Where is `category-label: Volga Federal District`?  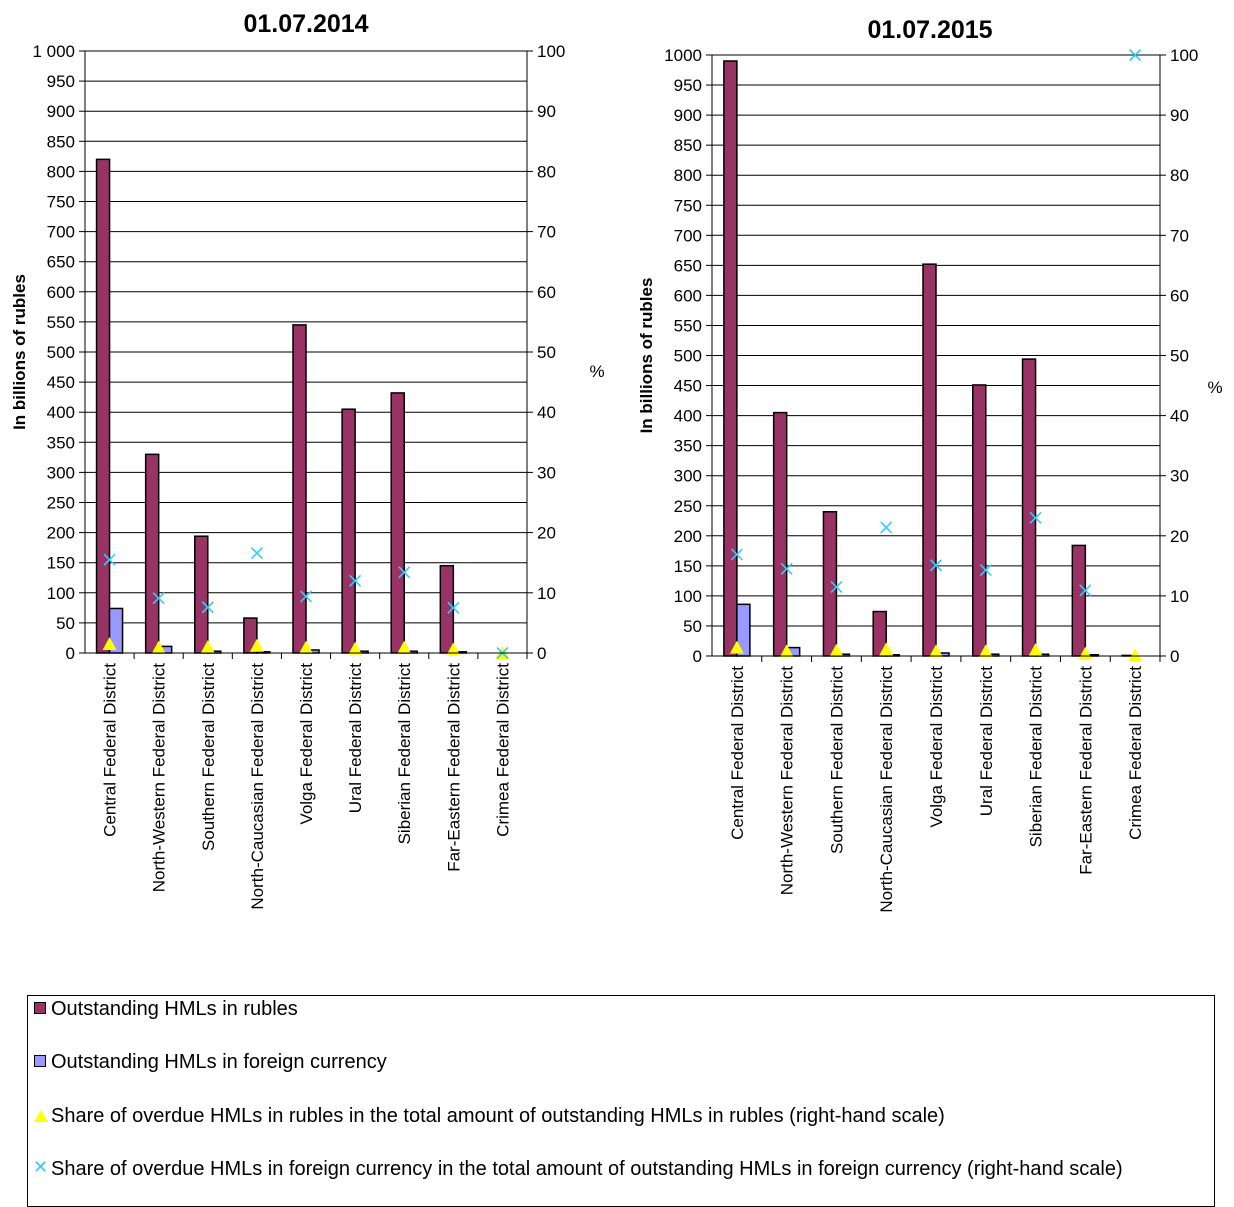 category-label: Volga Federal District is located at coordinates (936, 747).